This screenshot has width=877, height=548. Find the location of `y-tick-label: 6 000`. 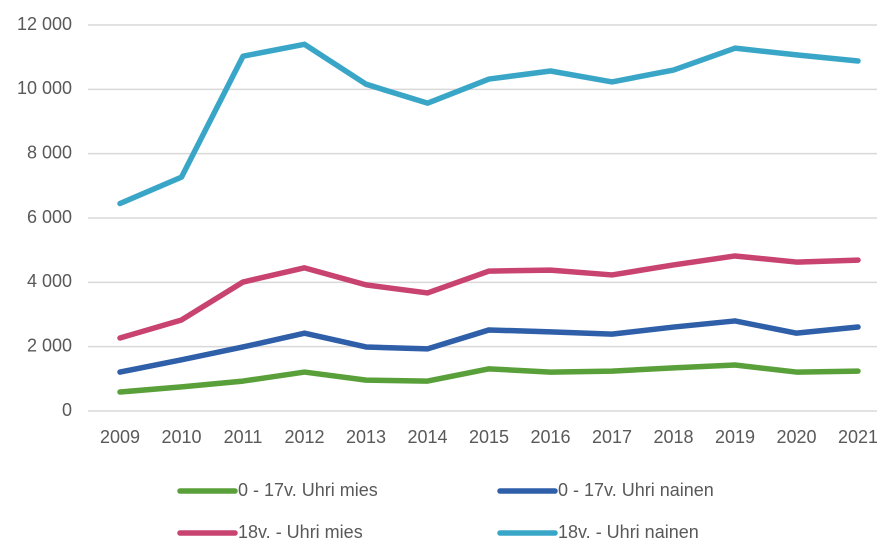

y-tick-label: 6 000 is located at coordinates (49, 217).